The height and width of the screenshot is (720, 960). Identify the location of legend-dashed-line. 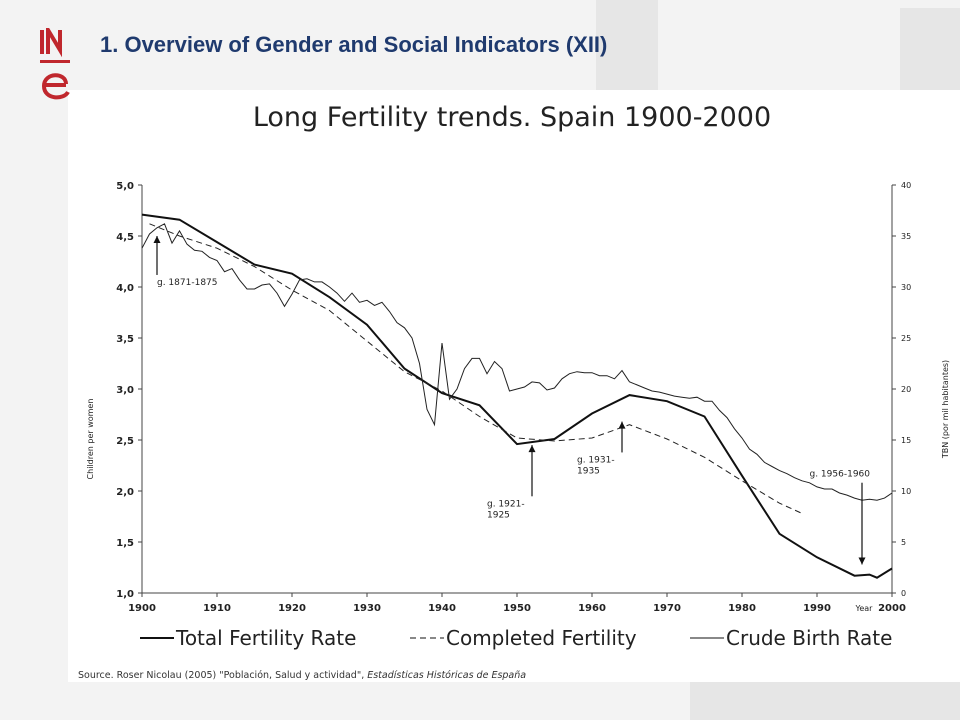
(427, 638).